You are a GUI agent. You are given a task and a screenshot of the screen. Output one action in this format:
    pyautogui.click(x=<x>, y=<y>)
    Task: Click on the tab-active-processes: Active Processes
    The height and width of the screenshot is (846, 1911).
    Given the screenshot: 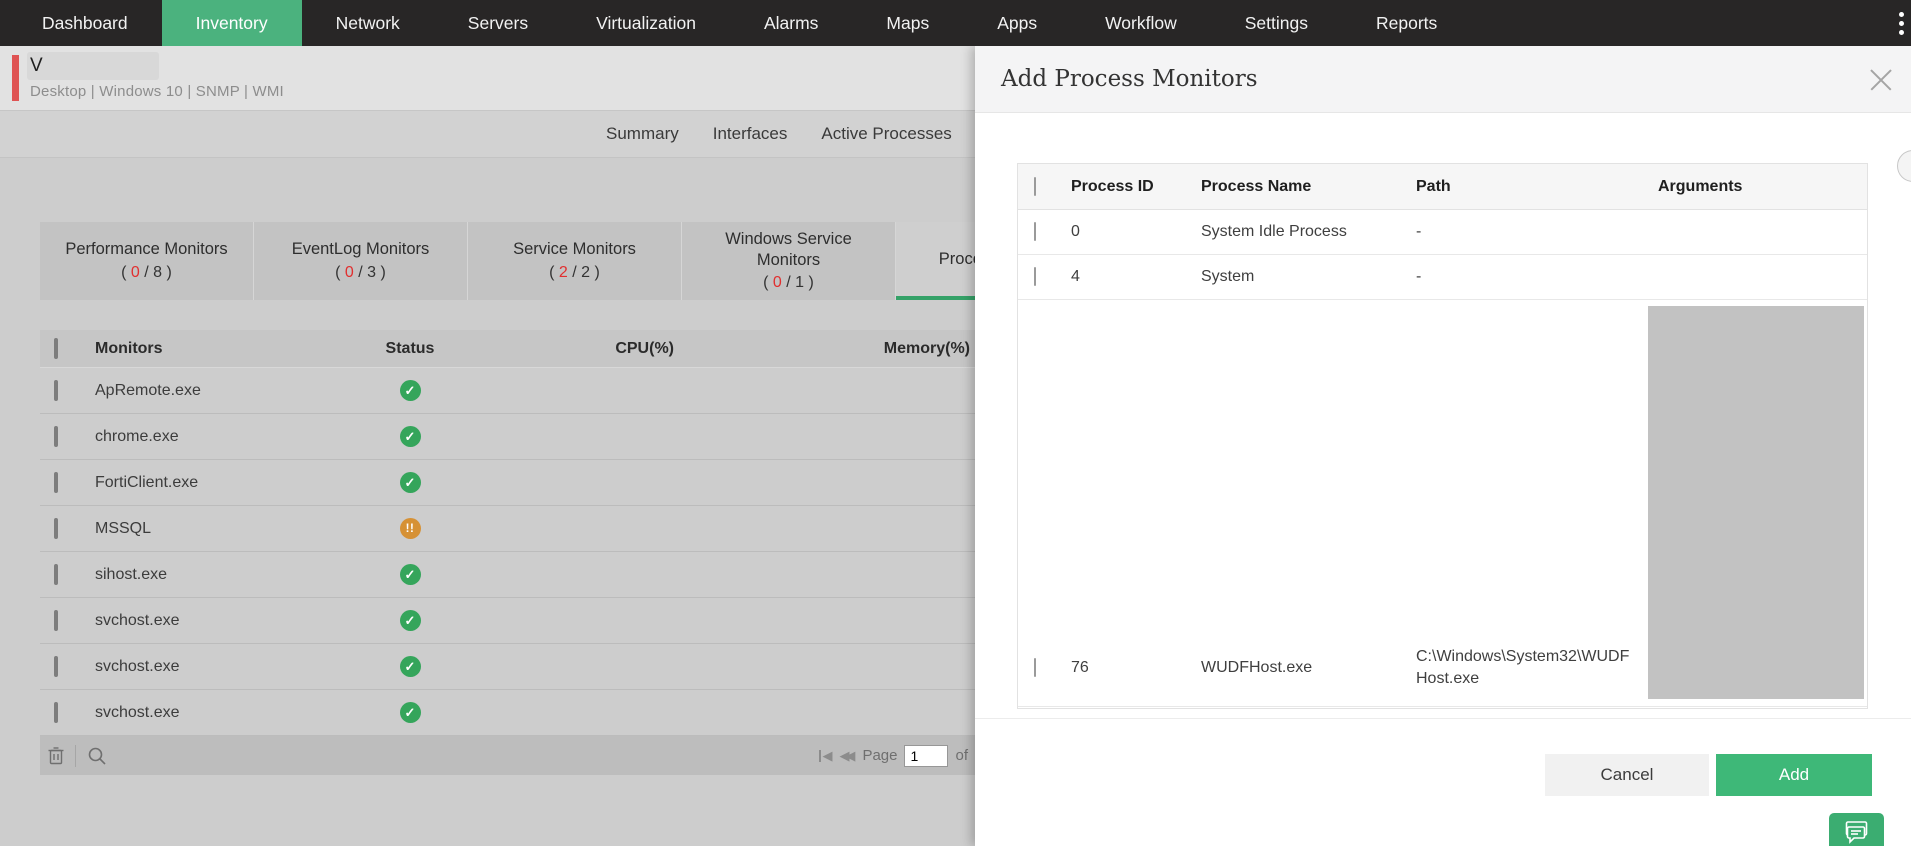 What is the action you would take?
    pyautogui.click(x=886, y=133)
    